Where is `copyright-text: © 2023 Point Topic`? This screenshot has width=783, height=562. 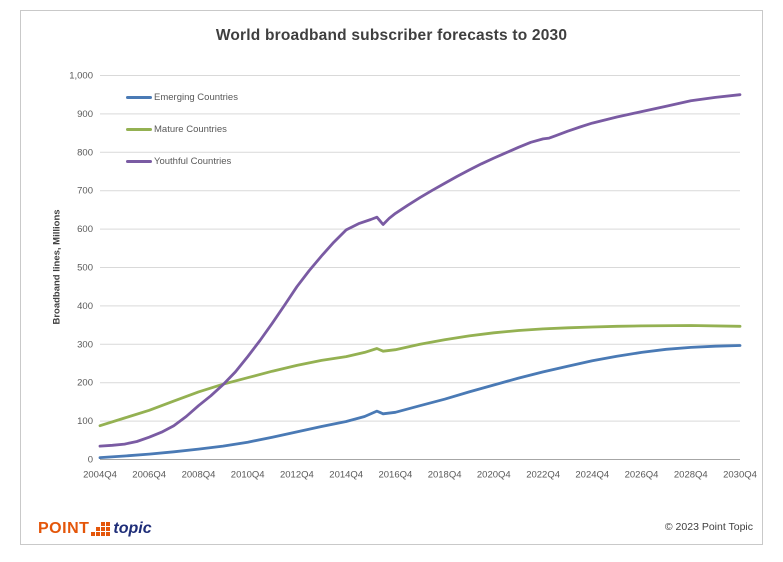
copyright-text: © 2023 Point Topic is located at coordinates (708, 527).